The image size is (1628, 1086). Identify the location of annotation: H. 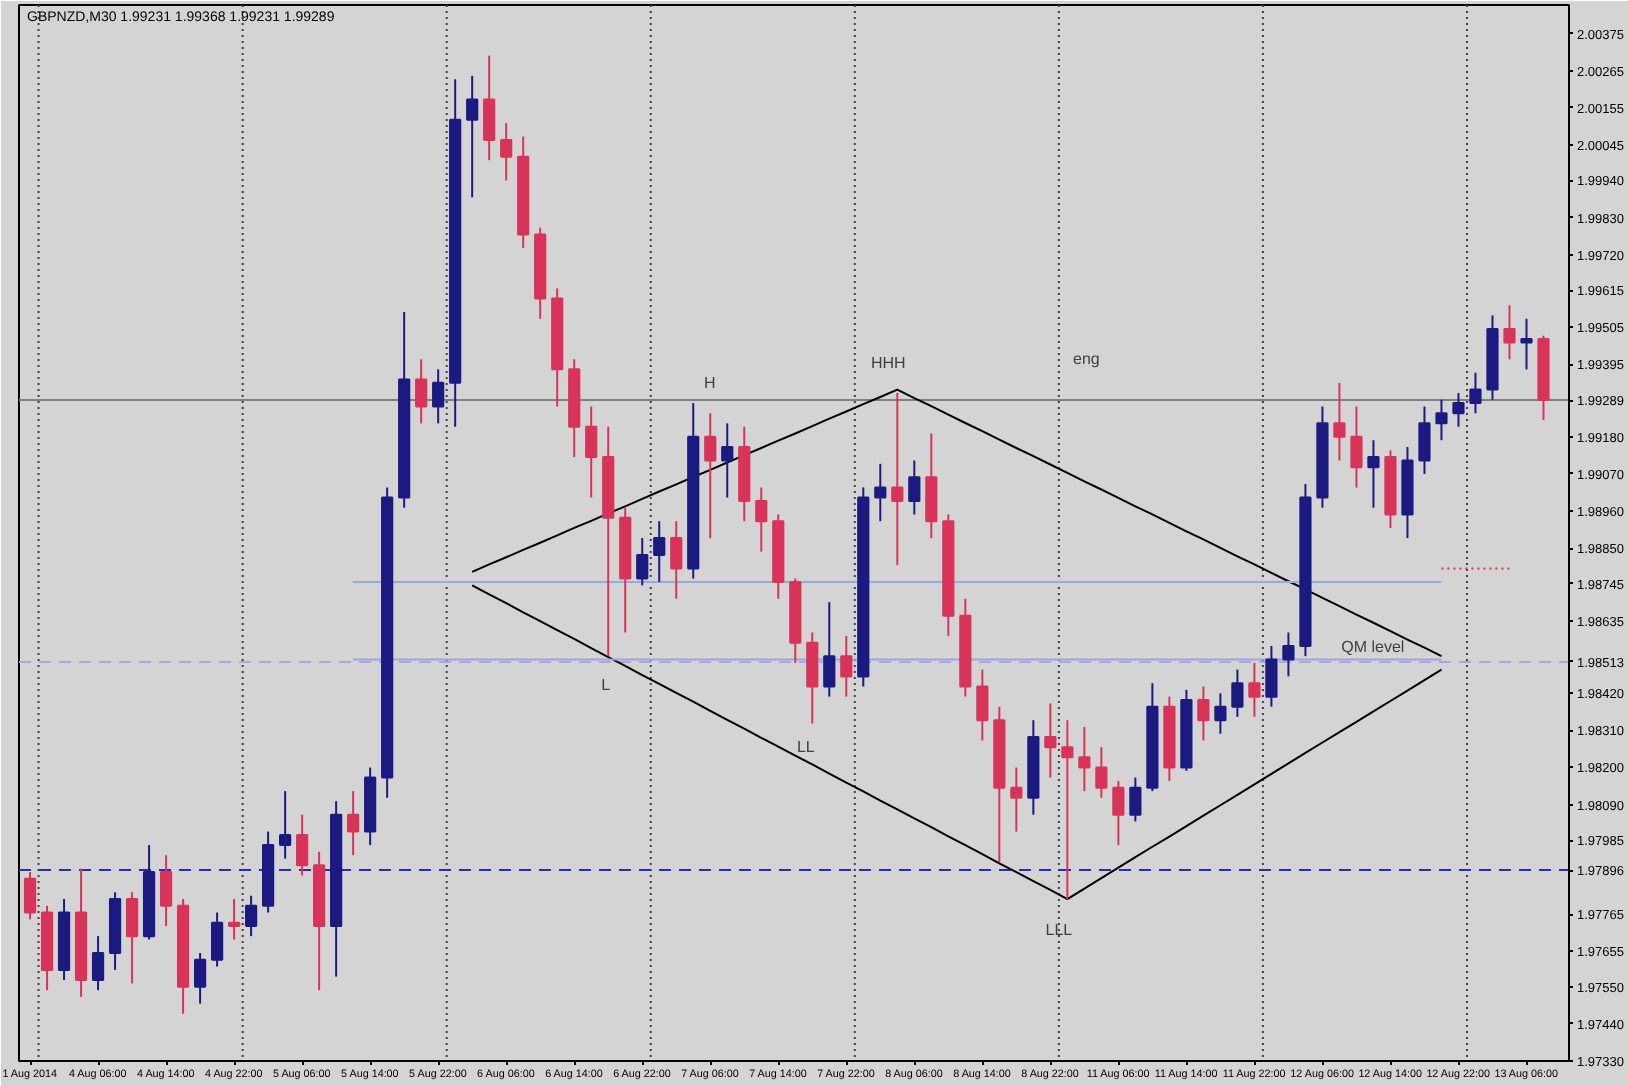
(709, 383).